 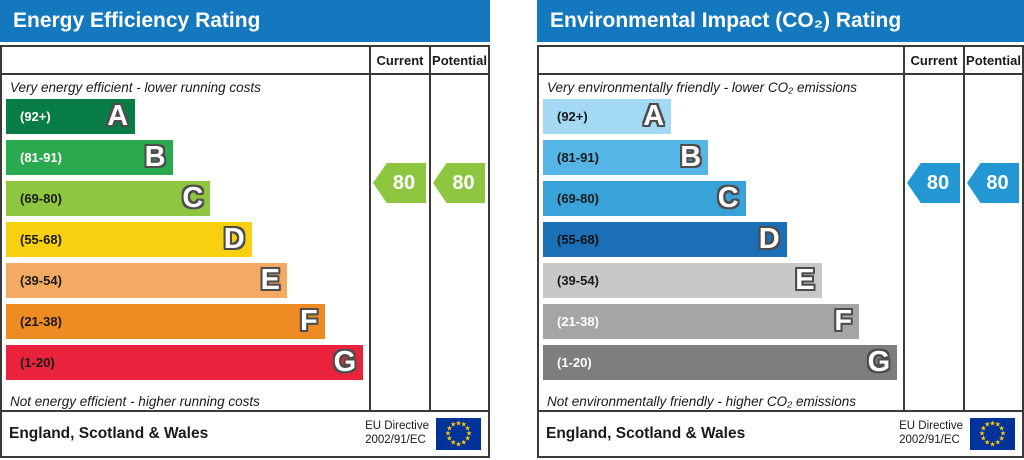 I want to click on chart-title: Energy Efficiency Rating, so click(x=137, y=20).